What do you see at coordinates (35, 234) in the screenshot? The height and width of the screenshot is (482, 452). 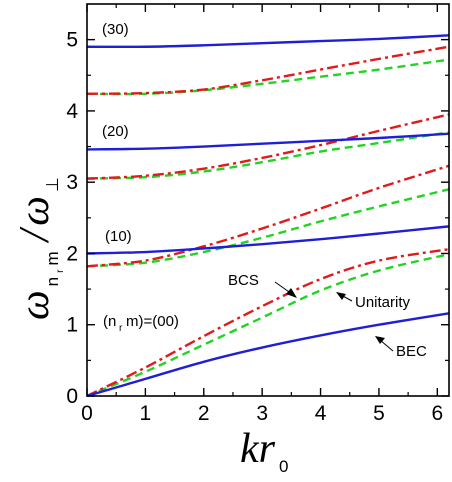 I see `y-label-slash: /` at bounding box center [35, 234].